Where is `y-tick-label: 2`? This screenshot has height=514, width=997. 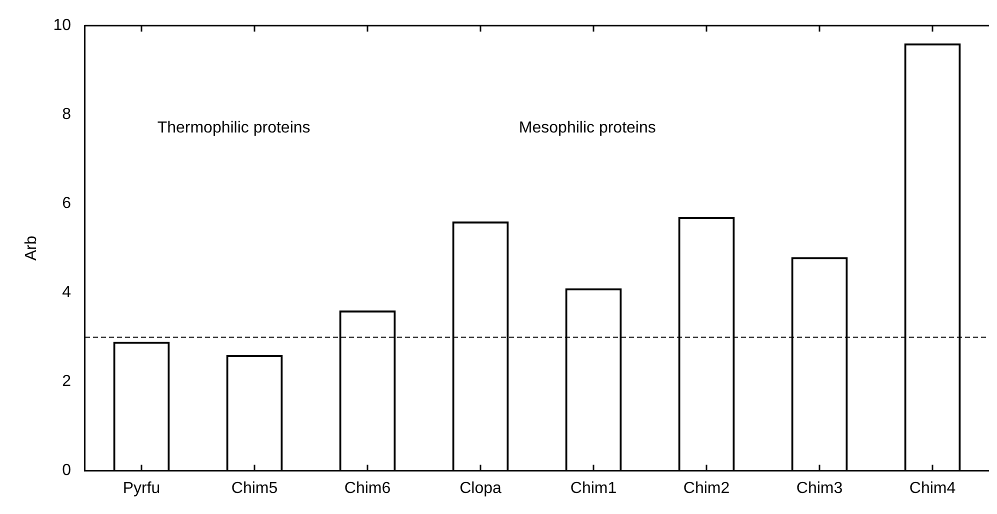
y-tick-label: 2 is located at coordinates (67, 381).